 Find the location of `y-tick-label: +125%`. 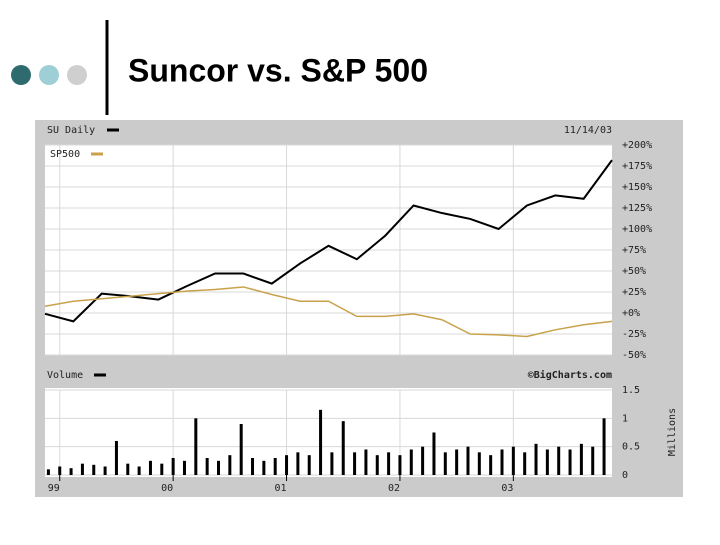

y-tick-label: +125% is located at coordinates (637, 208).